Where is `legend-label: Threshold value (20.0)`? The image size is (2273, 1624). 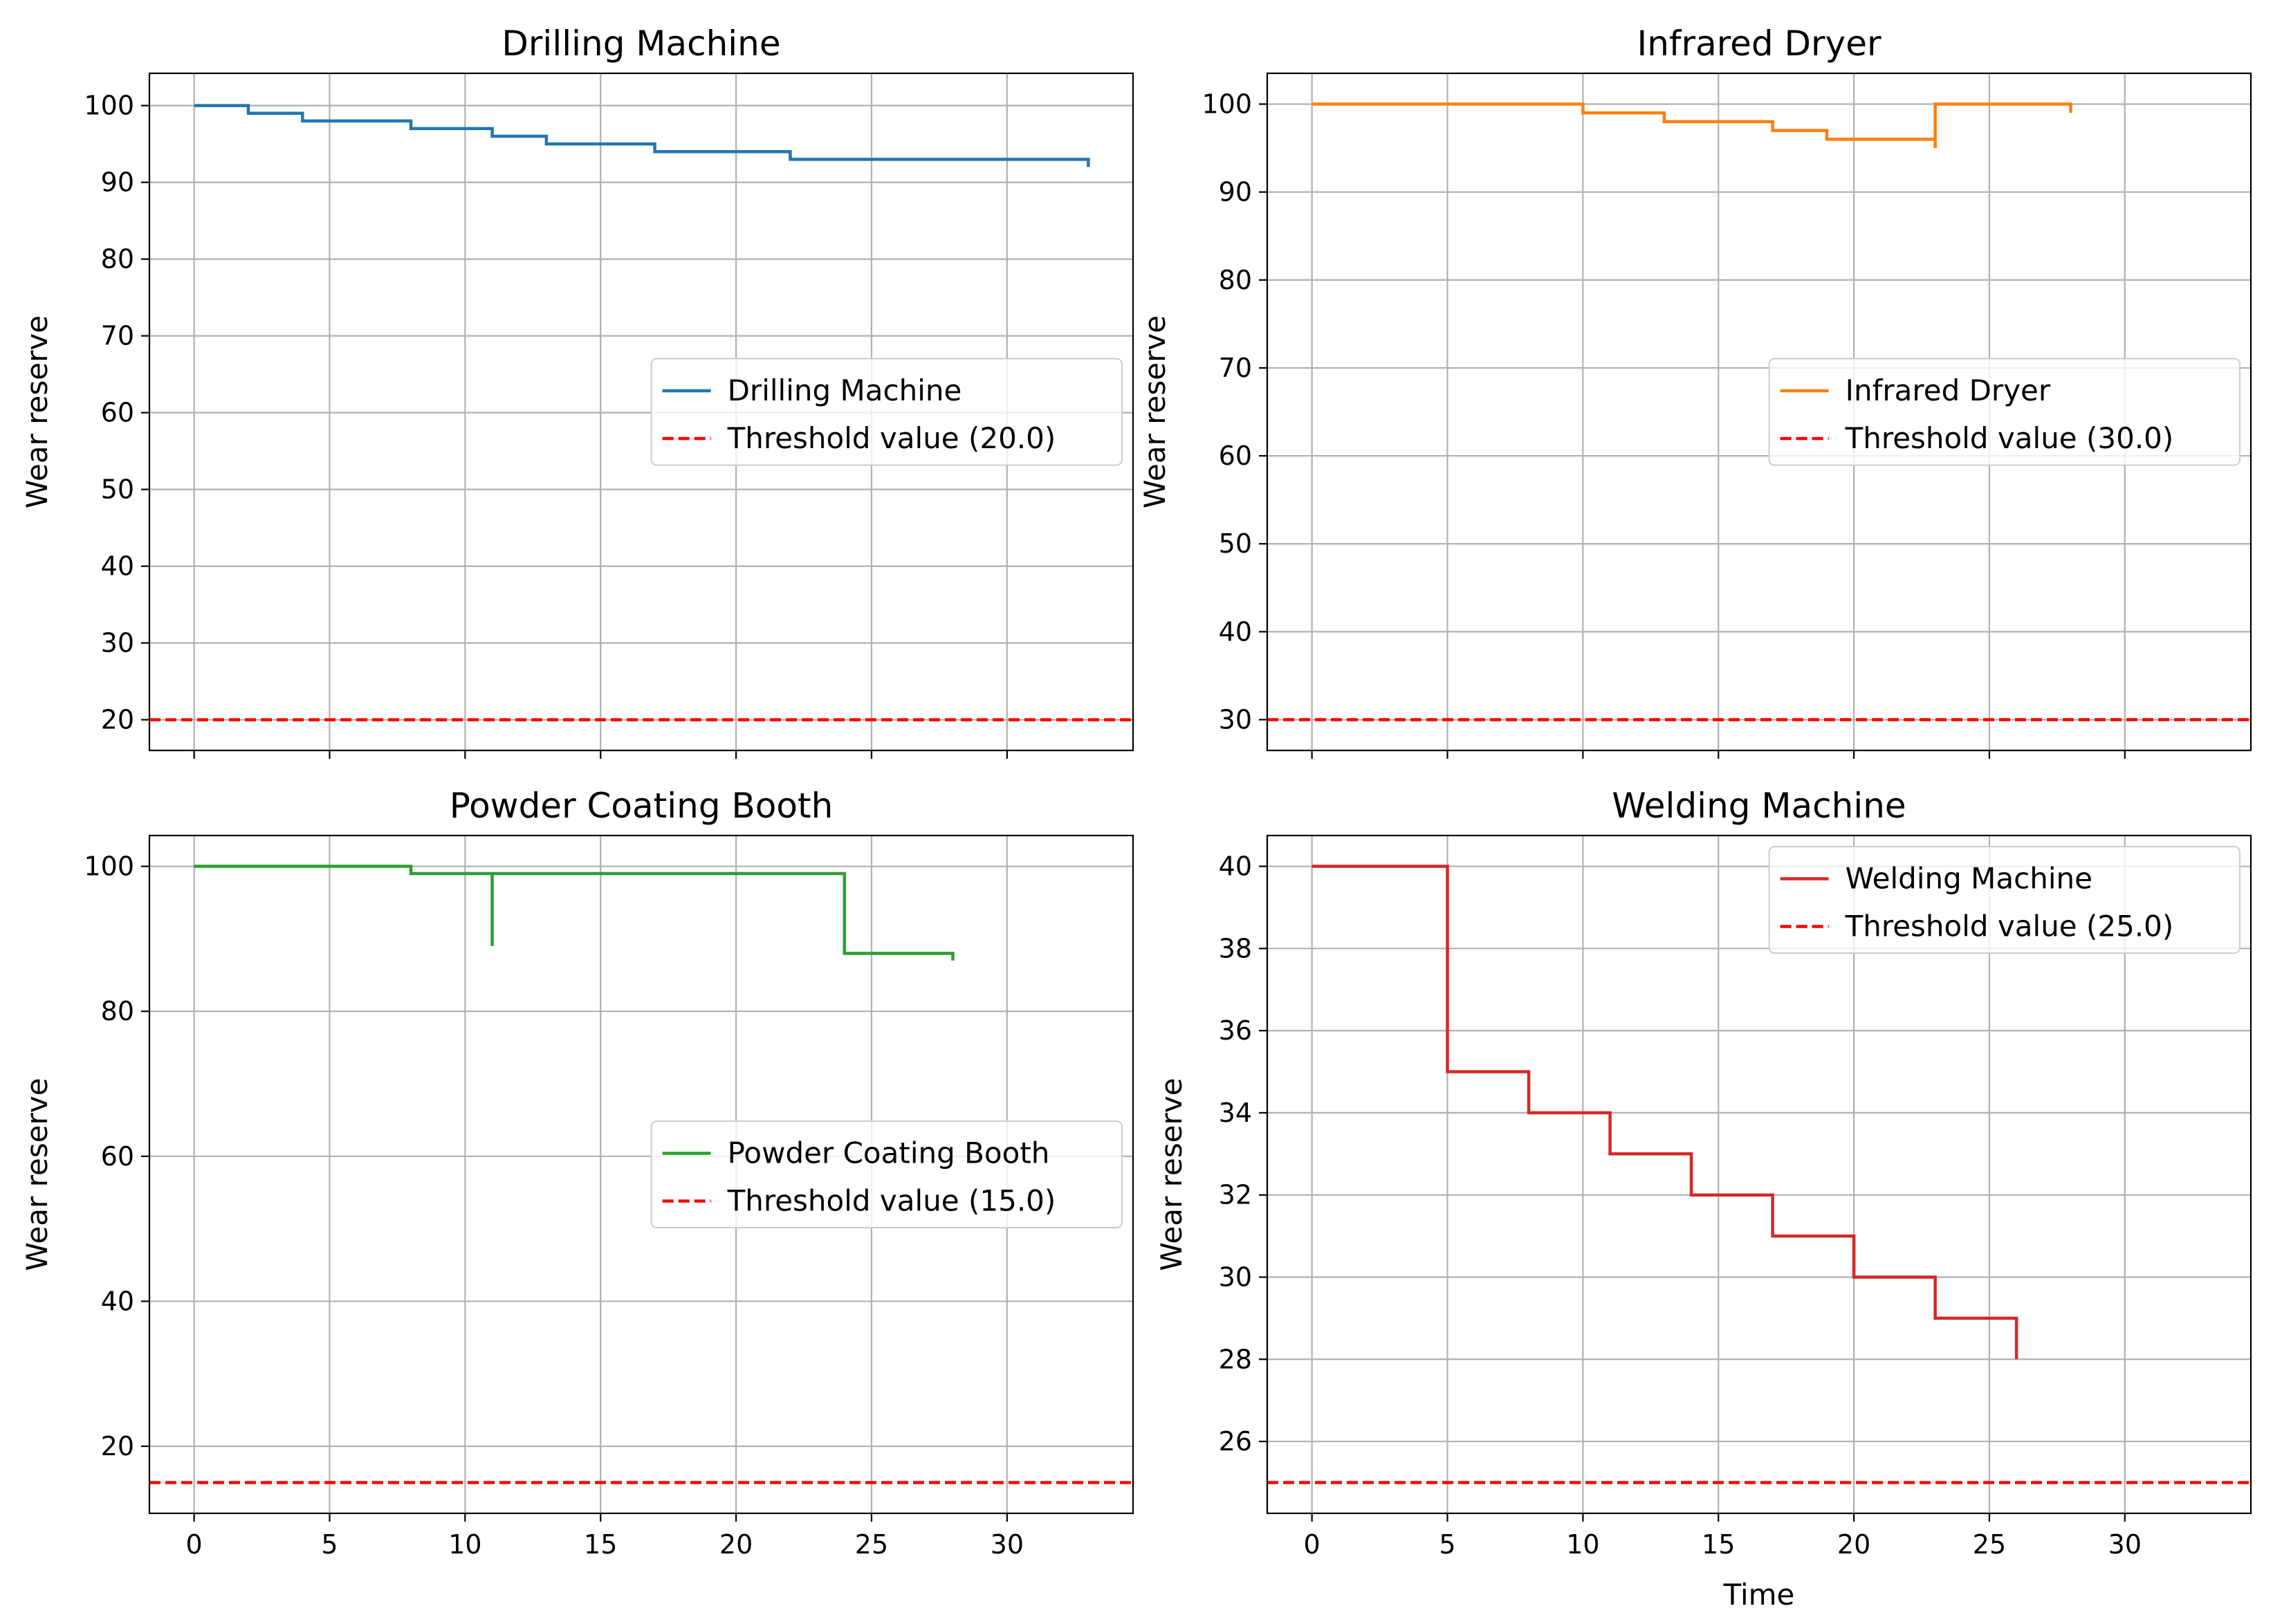 legend-label: Threshold value (20.0) is located at coordinates (892, 438).